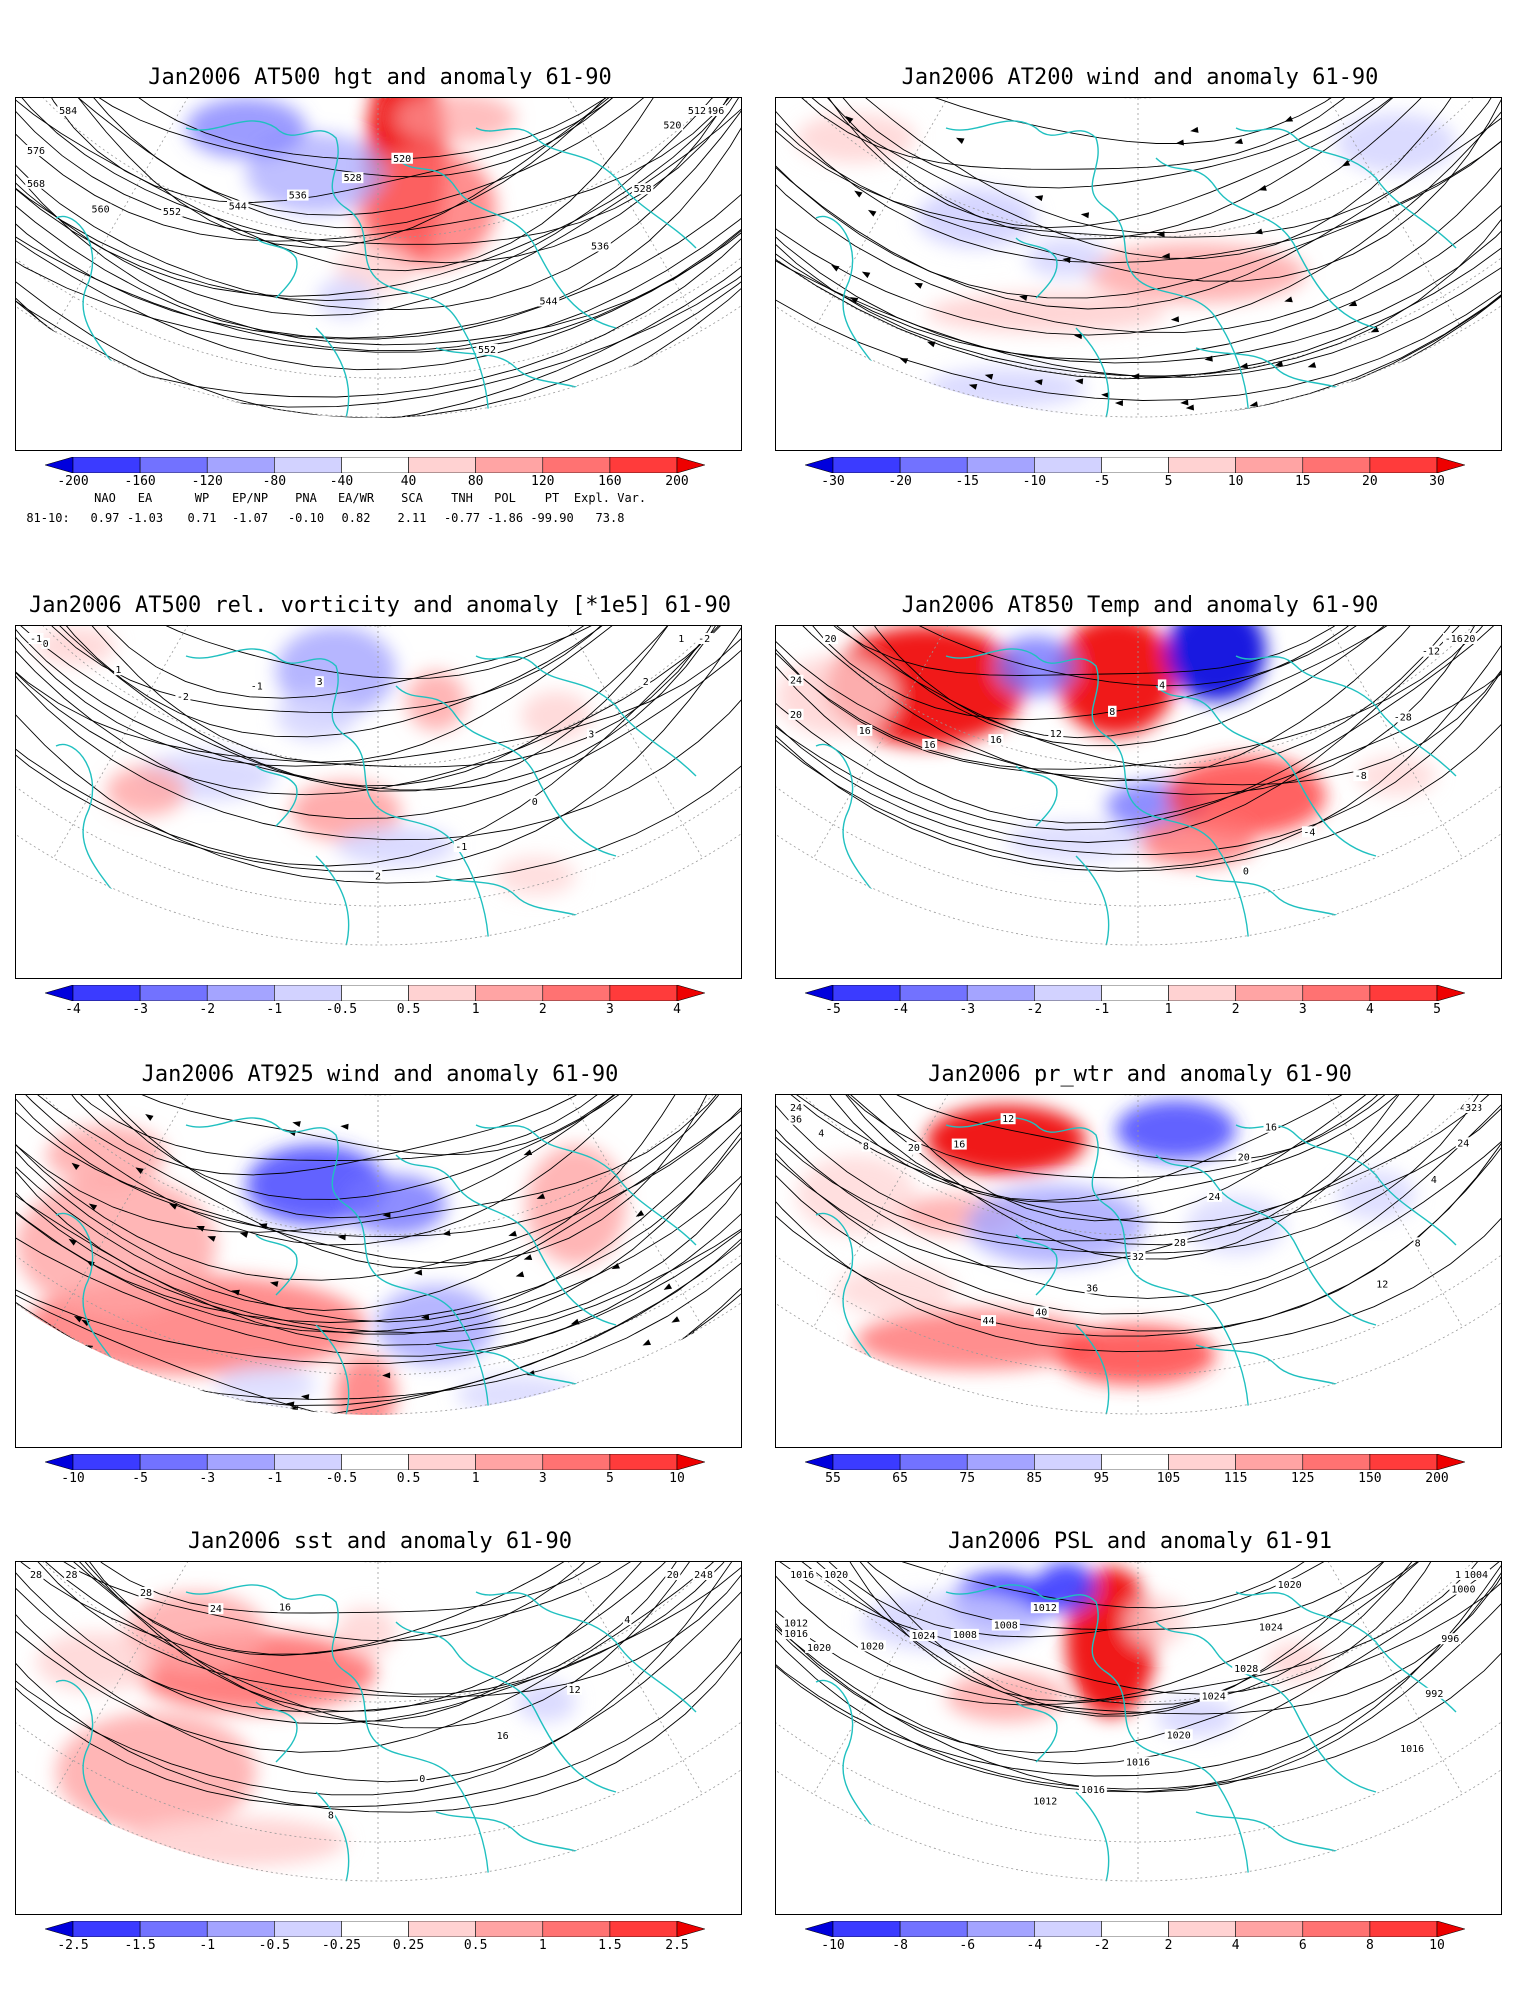 This screenshot has width=1520, height=2000. I want to click on colorbar-tick-label: 55, so click(833, 1478).